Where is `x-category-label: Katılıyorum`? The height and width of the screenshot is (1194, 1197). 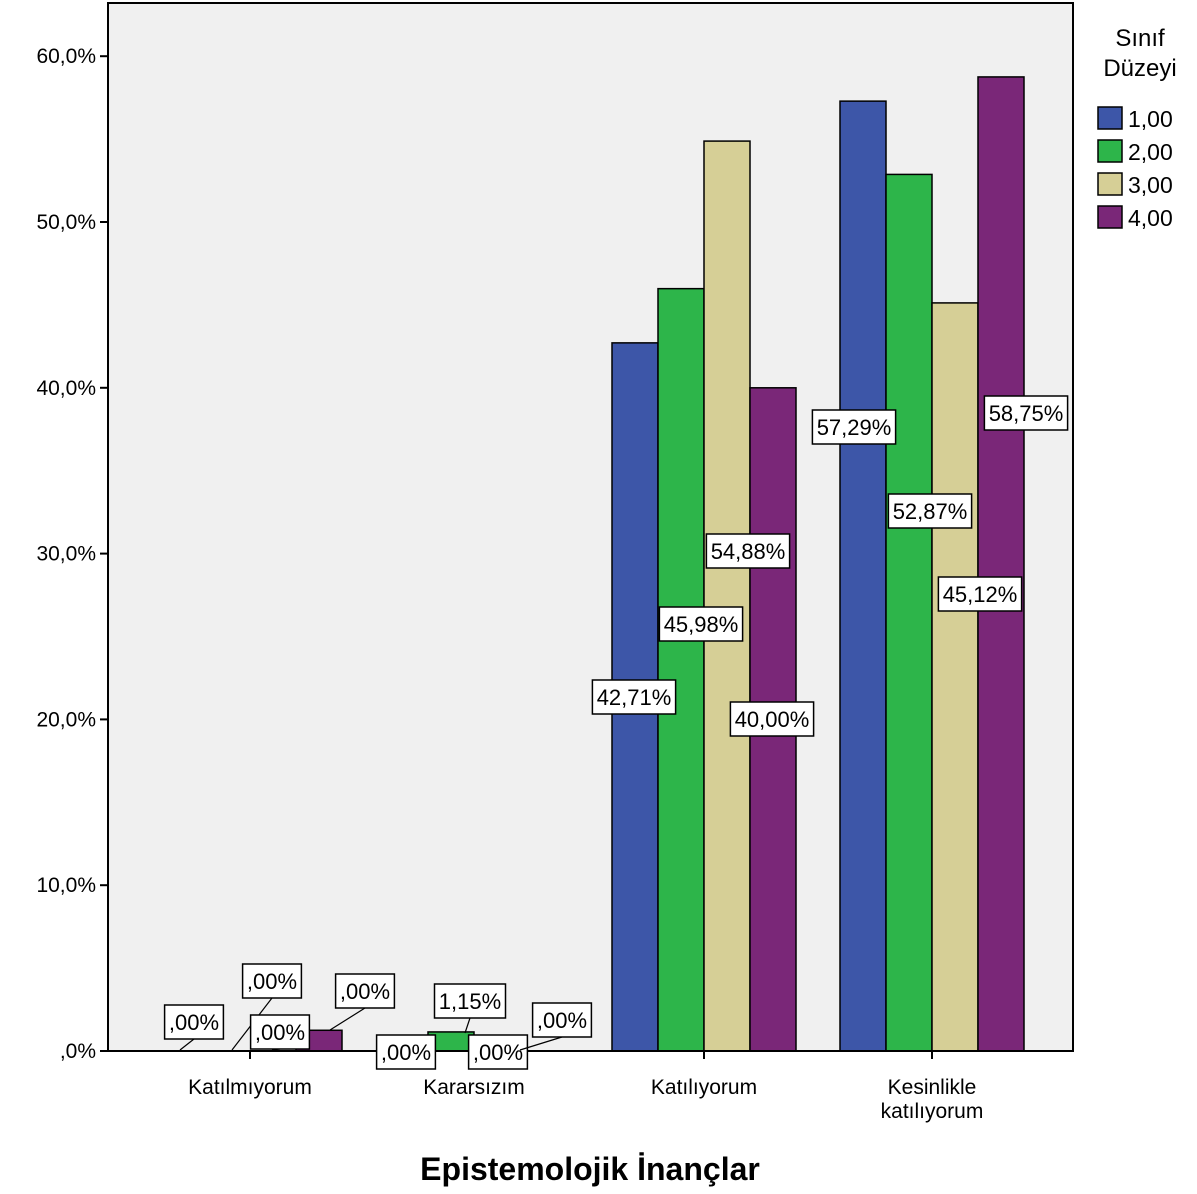
x-category-label: Katılıyorum is located at coordinates (704, 1087).